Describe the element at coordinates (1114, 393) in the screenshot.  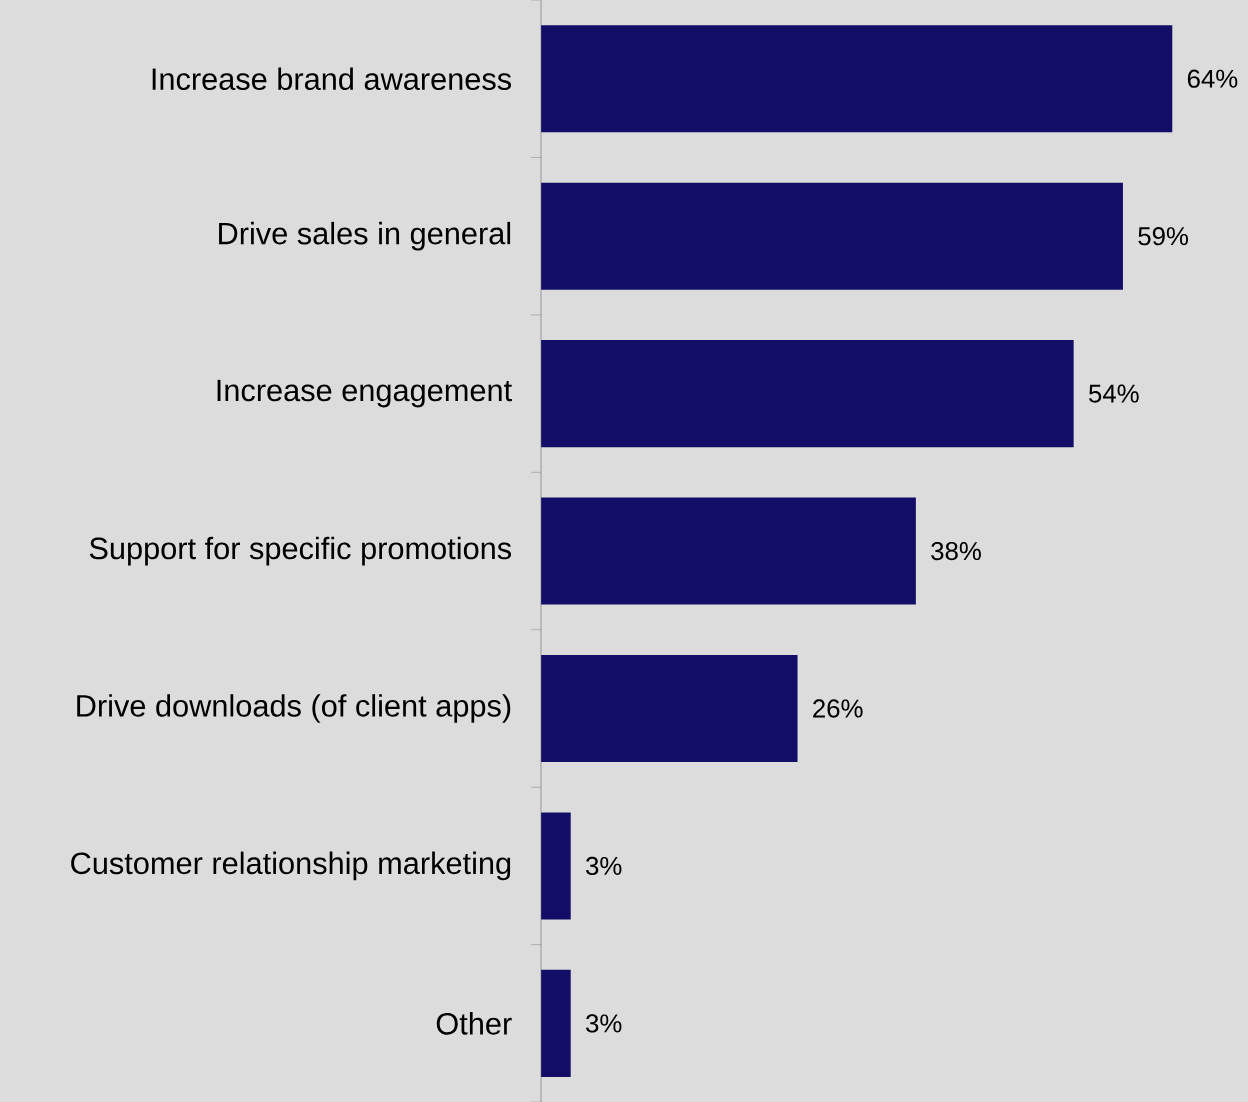
I see `data-label: 54%` at that location.